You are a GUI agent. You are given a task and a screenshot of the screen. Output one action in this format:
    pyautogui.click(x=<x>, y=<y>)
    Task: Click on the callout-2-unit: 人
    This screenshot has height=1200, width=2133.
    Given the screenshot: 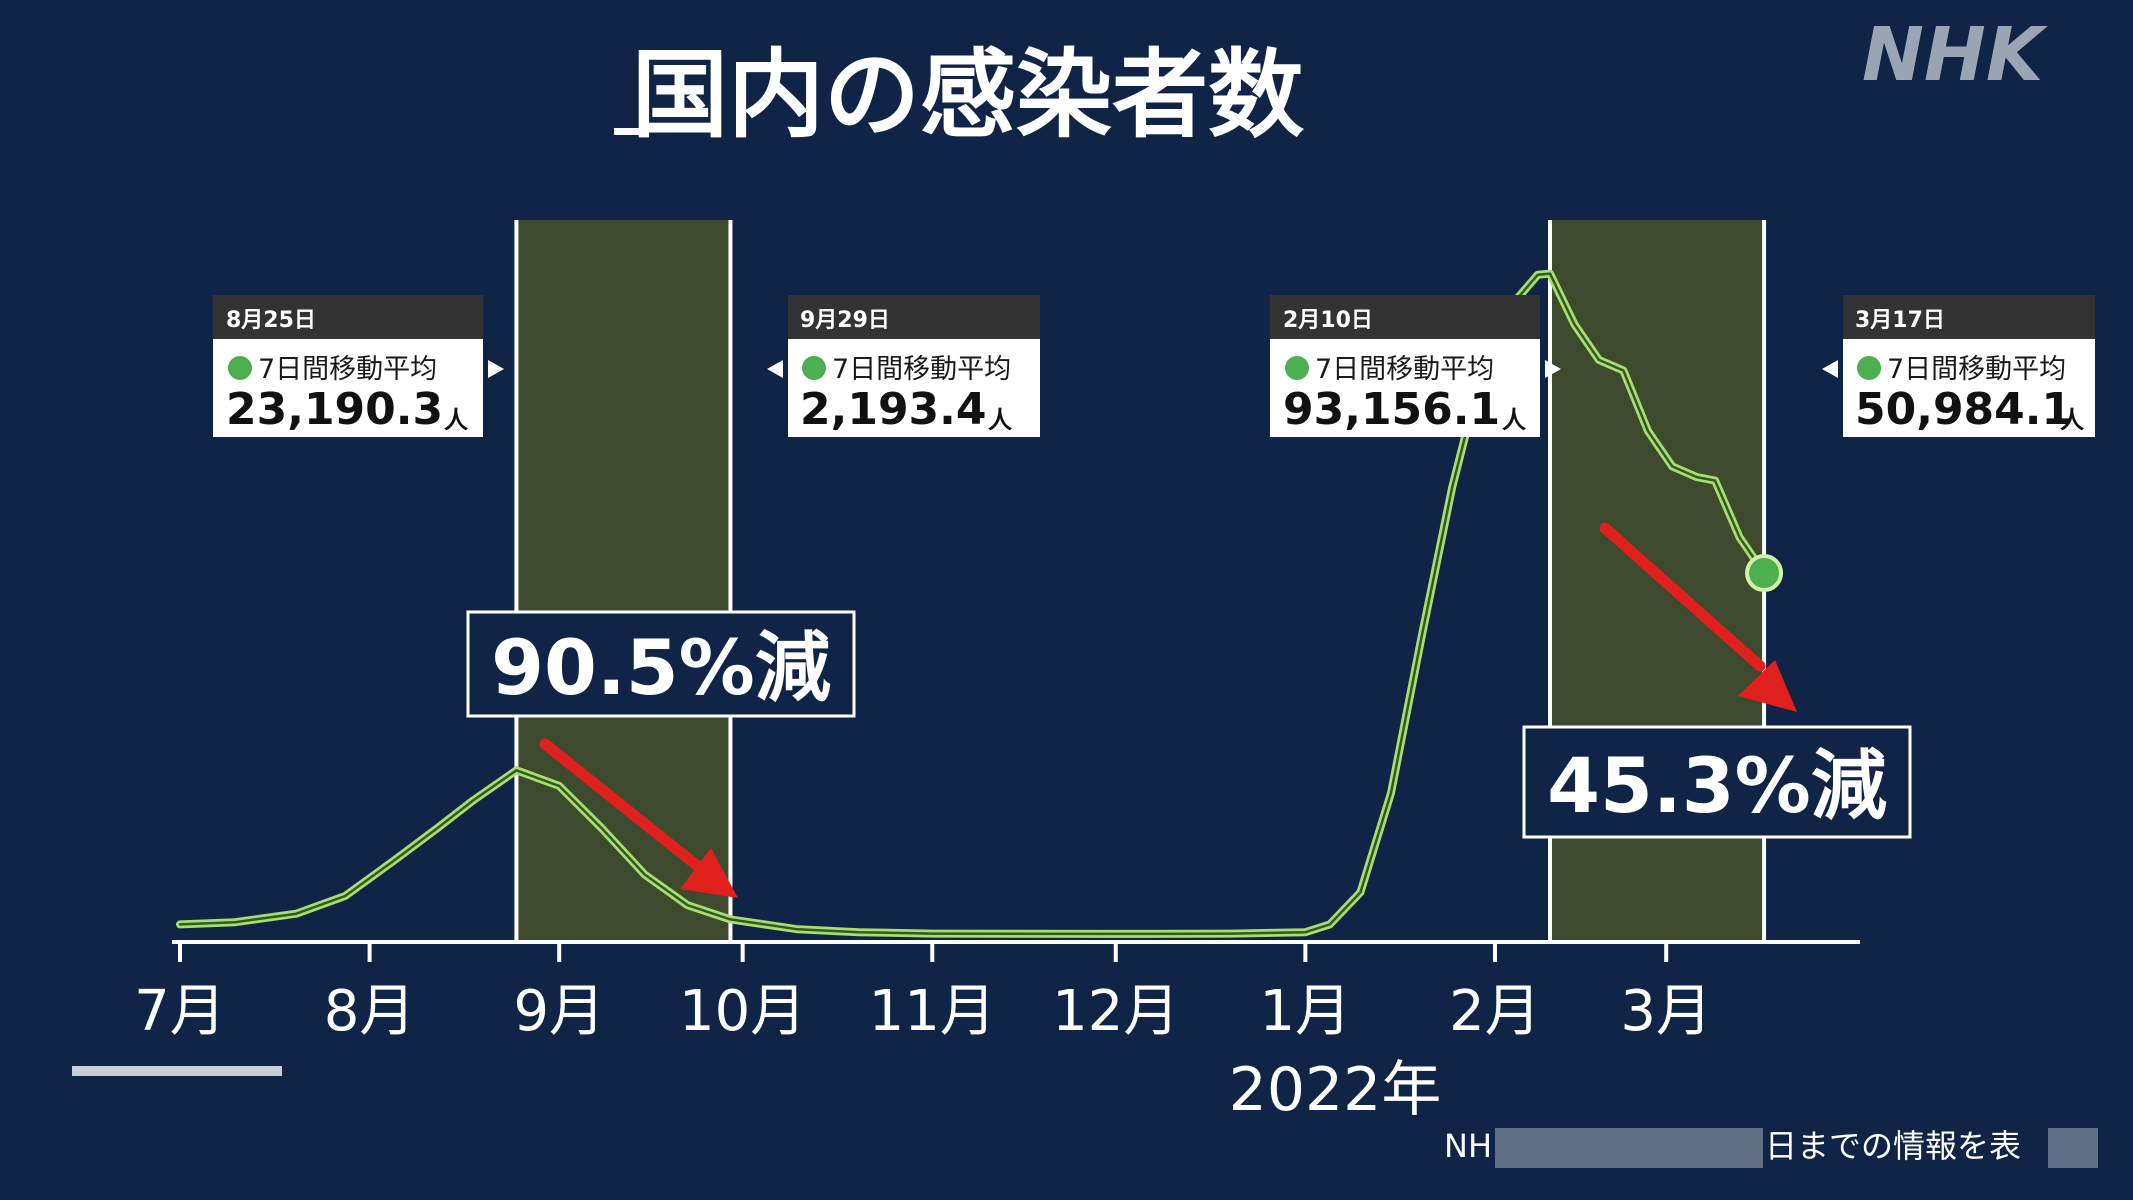 What is the action you would take?
    pyautogui.click(x=1000, y=420)
    